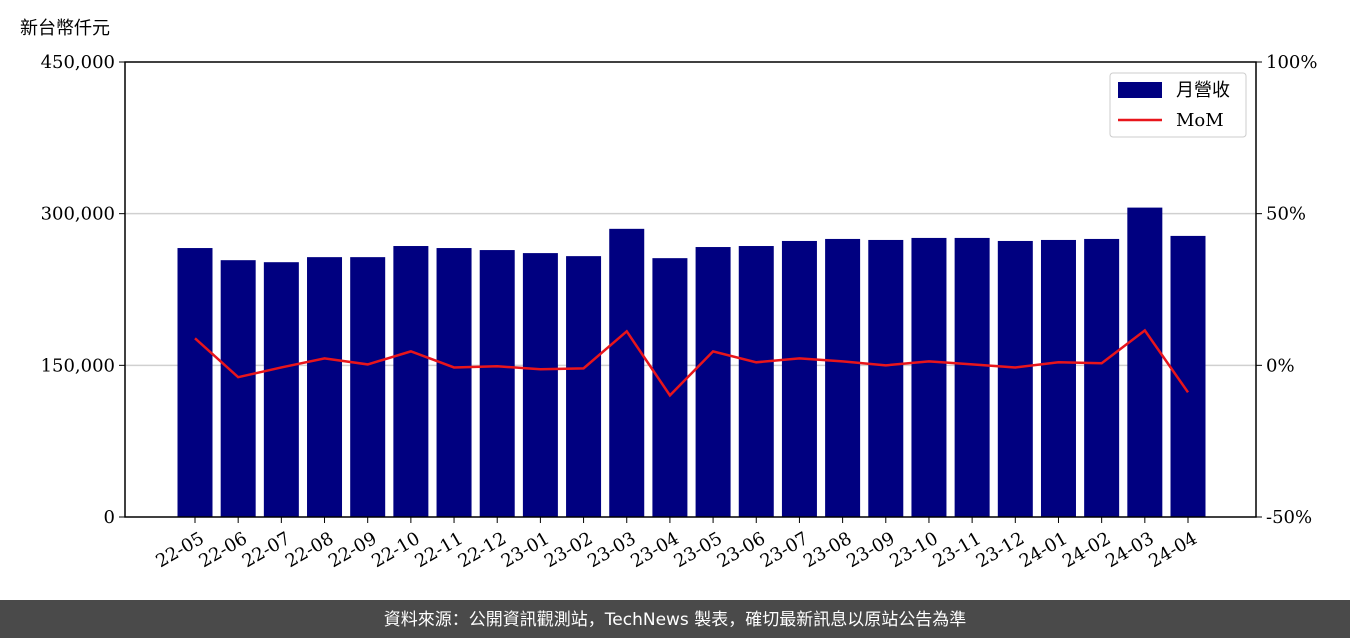 Image resolution: width=1350 pixels, height=638 pixels. I want to click on x-tick-label: 23-12, so click(1000, 550).